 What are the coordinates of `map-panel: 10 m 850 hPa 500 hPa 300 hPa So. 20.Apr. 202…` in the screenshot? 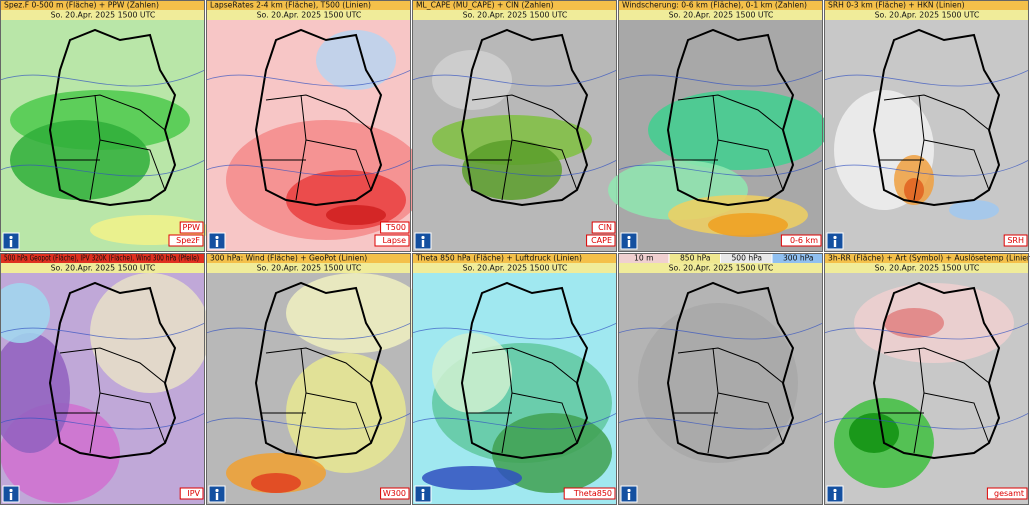 It's located at (720, 379).